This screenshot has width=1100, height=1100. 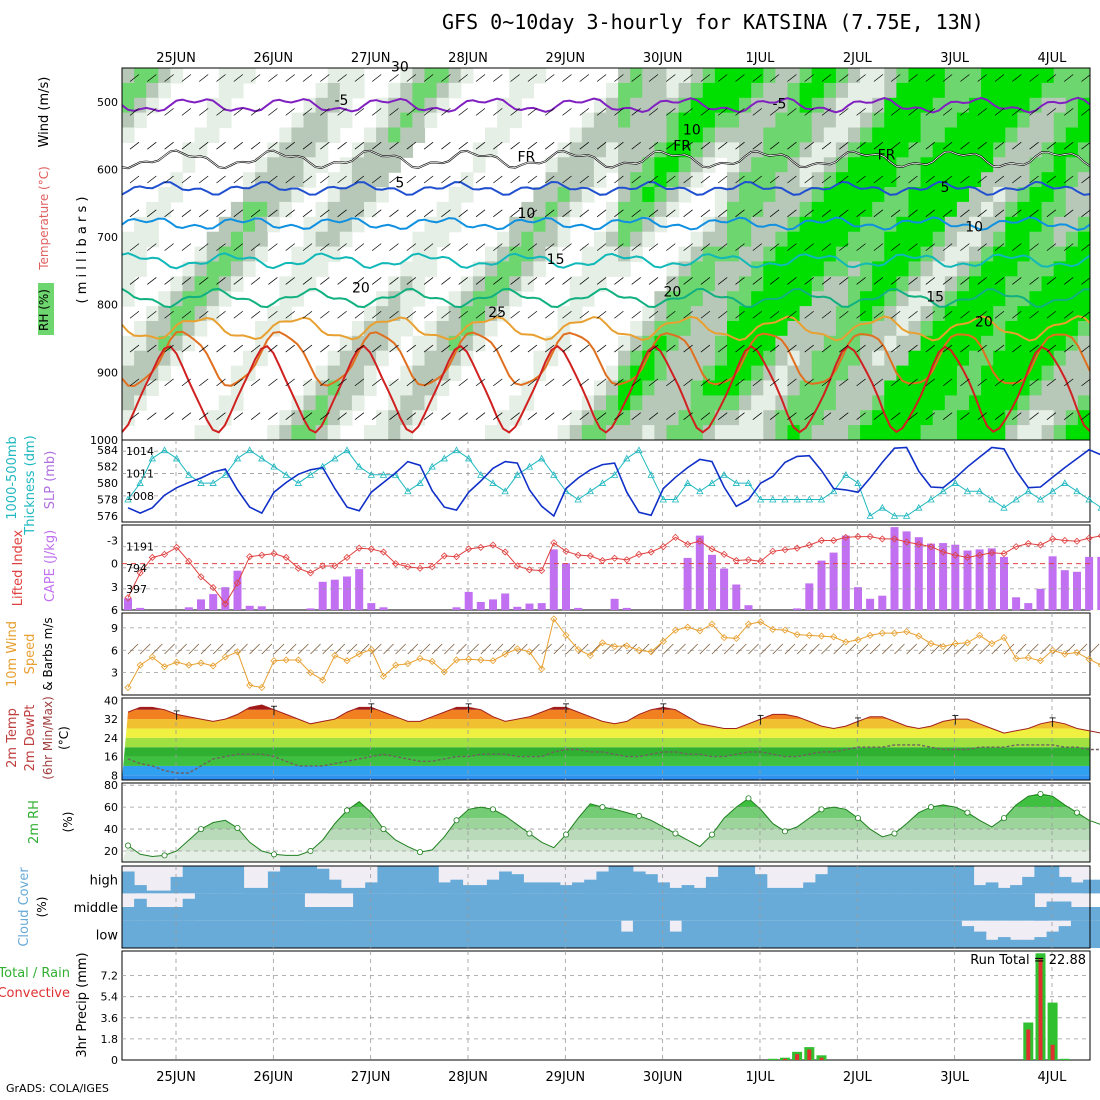 What do you see at coordinates (371, 58) in the screenshot?
I see `date-label-top: 27JUN` at bounding box center [371, 58].